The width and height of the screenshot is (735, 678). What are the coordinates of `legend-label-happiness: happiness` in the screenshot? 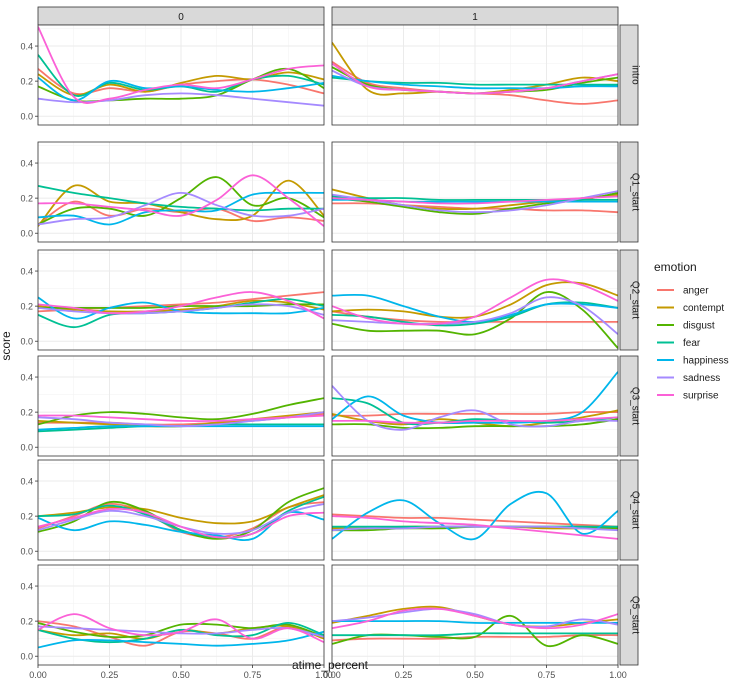 It's located at (706, 361).